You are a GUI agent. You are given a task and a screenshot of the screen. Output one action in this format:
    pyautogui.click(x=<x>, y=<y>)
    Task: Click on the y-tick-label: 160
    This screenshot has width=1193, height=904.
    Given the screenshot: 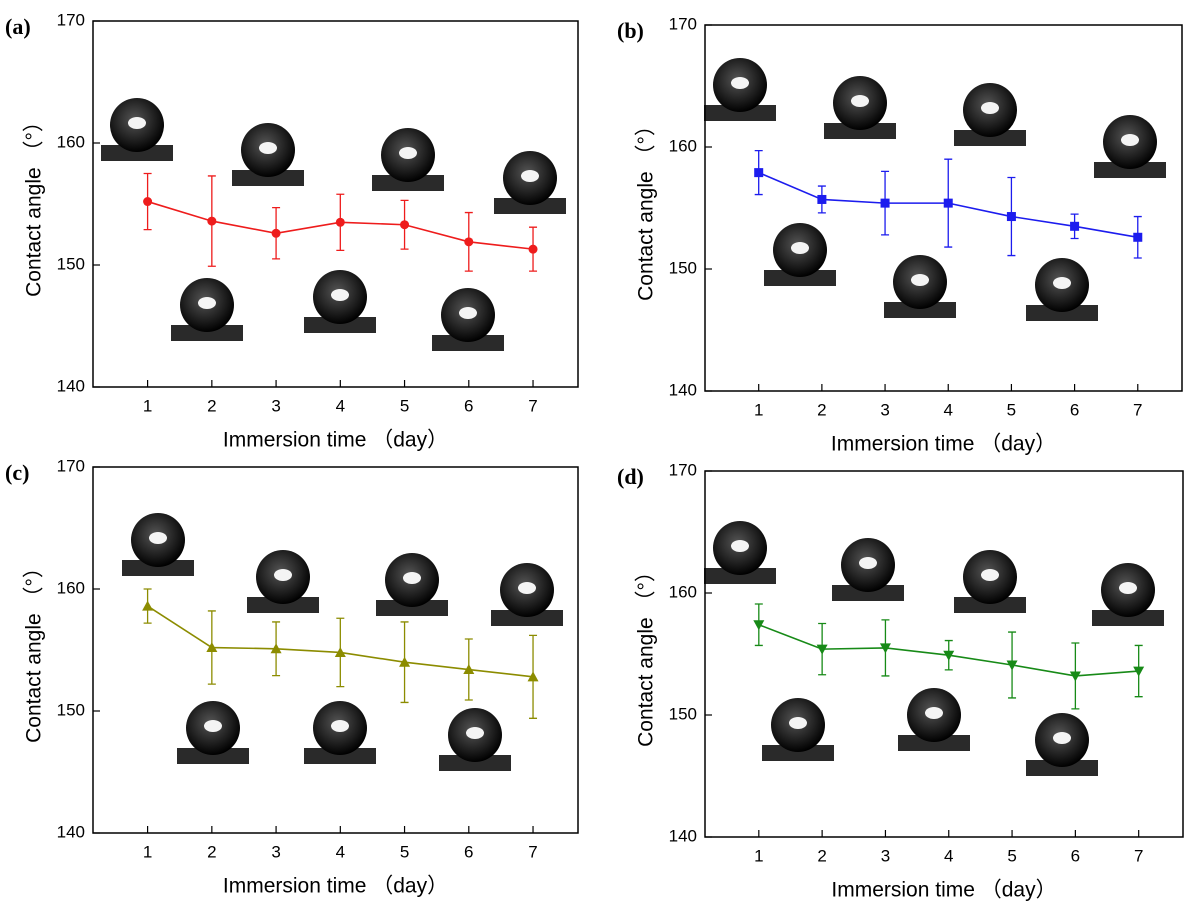 What is the action you would take?
    pyautogui.click(x=683, y=591)
    